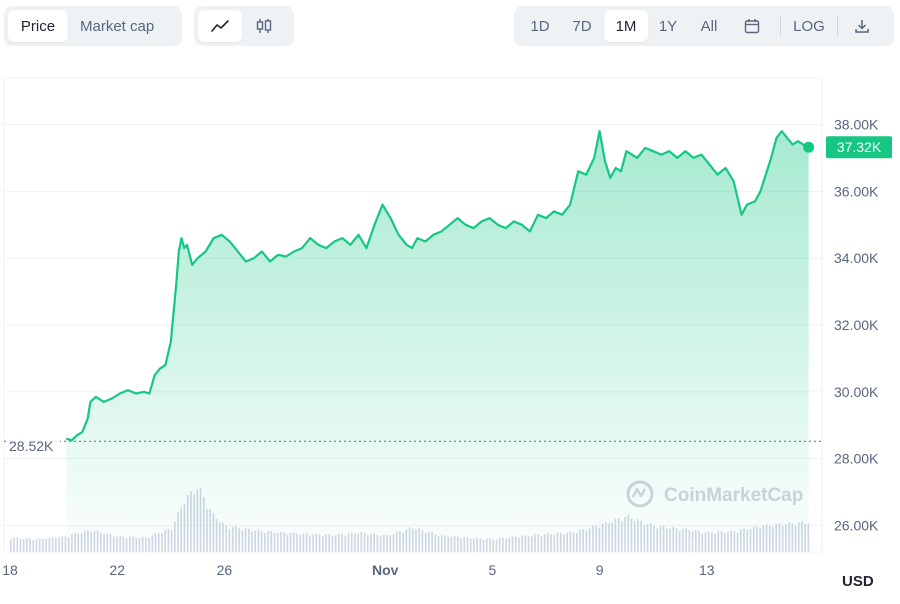 The height and width of the screenshot is (604, 900). I want to click on tab-price: Price, so click(38, 26).